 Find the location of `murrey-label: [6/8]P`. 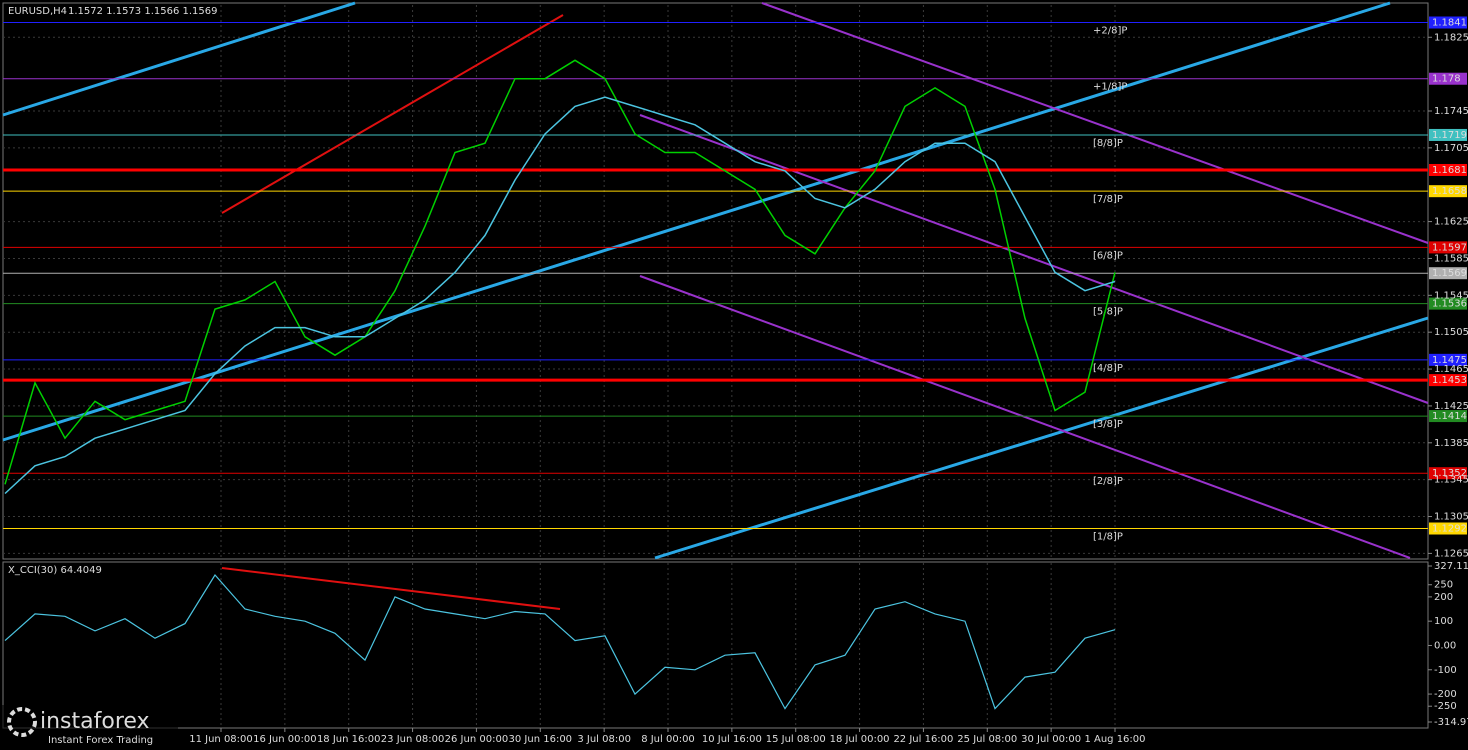

murrey-label: [6/8]P is located at coordinates (1108, 255).